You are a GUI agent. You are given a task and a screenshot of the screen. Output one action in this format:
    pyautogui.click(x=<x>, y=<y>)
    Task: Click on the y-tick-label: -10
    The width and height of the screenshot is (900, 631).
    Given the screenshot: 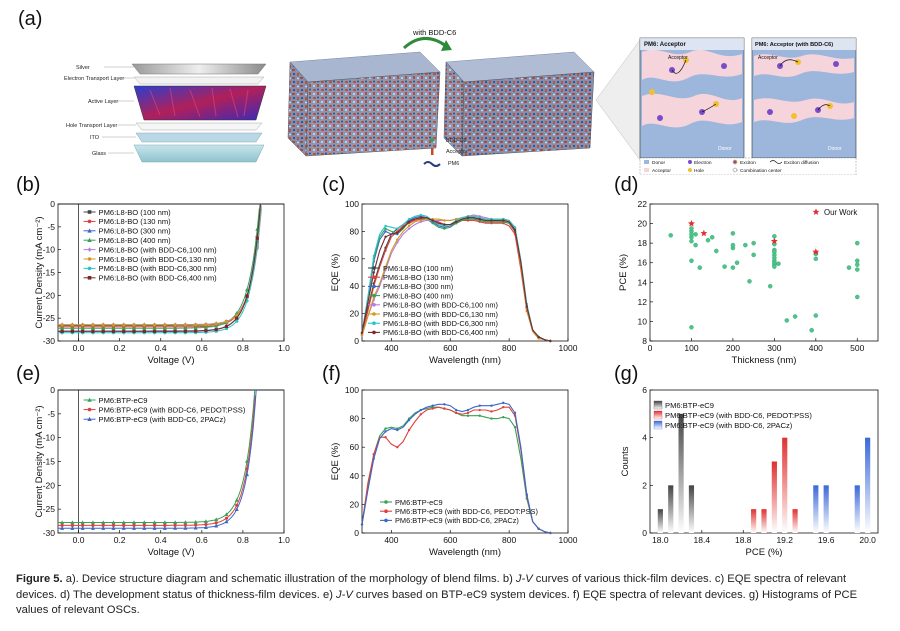 What is the action you would take?
    pyautogui.click(x=49, y=250)
    